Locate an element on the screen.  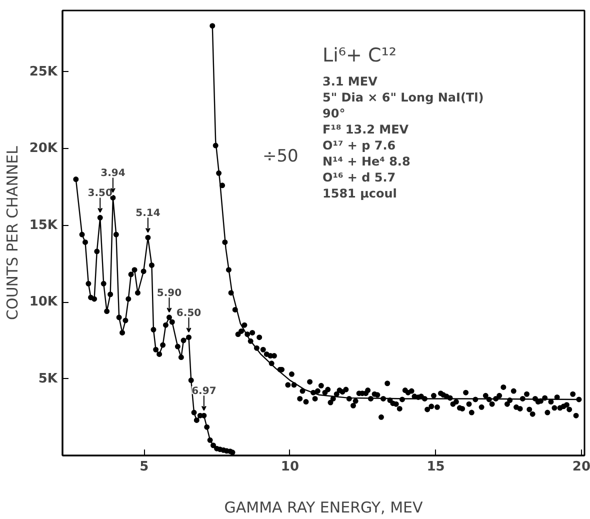
x-tick-label: 20 is located at coordinates (581, 467).